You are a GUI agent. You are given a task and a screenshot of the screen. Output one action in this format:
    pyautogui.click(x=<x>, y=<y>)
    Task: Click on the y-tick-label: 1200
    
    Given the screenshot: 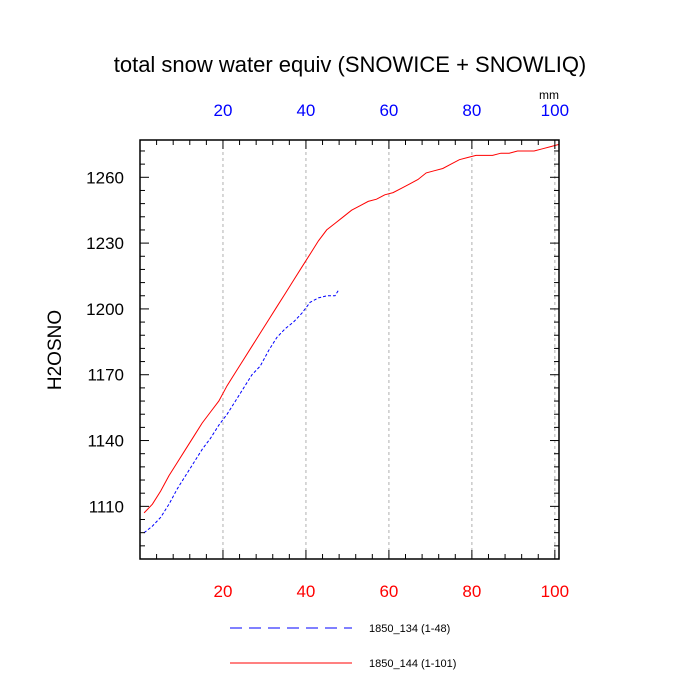 What is the action you would take?
    pyautogui.click(x=105, y=309)
    